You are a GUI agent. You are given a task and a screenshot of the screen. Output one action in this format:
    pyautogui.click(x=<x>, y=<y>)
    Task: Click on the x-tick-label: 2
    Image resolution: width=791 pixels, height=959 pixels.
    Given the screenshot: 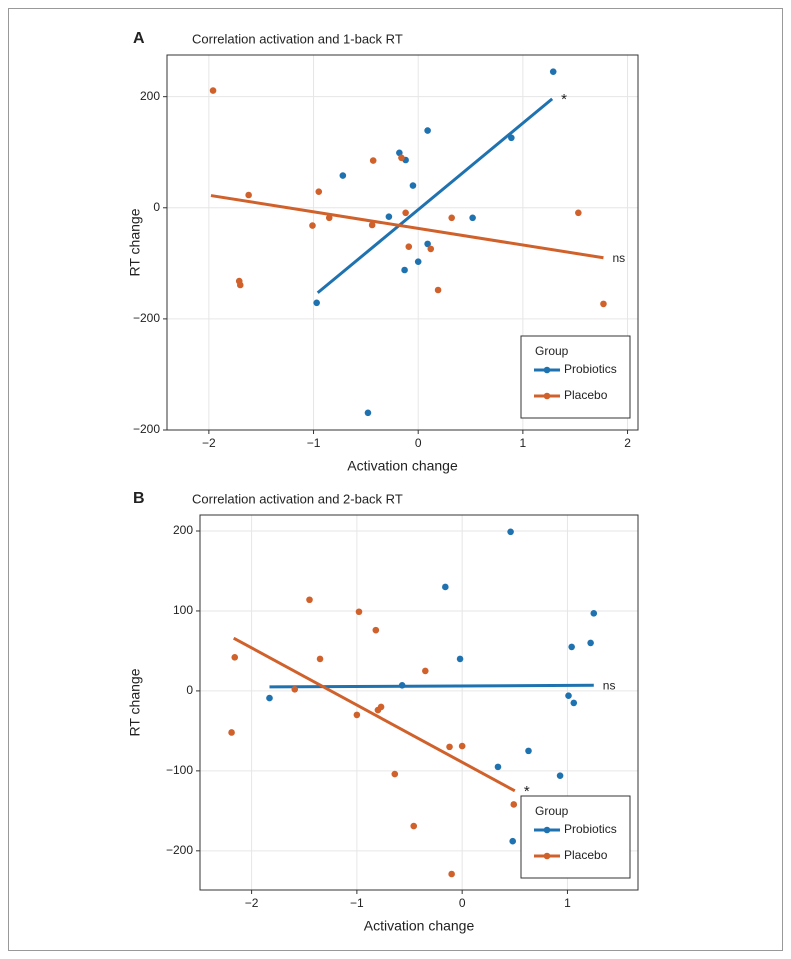 What is the action you would take?
    pyautogui.click(x=627, y=443)
    